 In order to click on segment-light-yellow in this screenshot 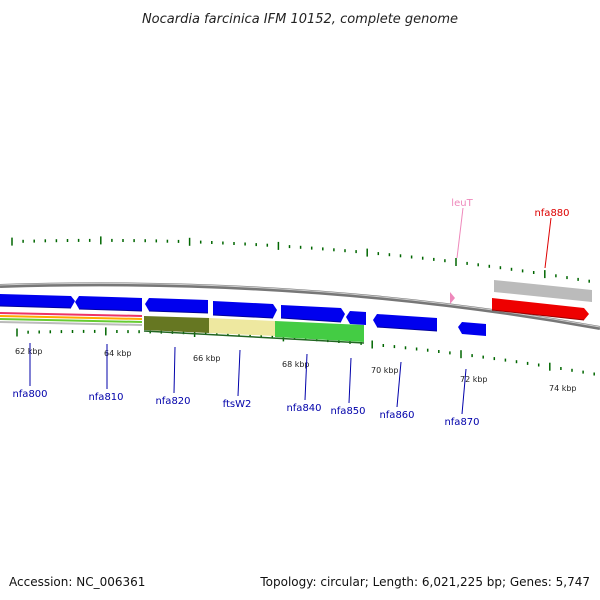, I will do `click(242, 327)`.